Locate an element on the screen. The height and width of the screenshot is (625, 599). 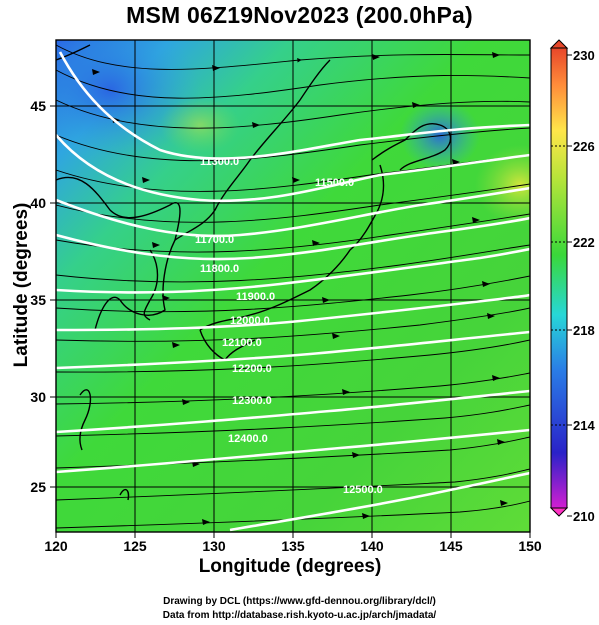
y-tick-label: 30 is located at coordinates (38, 397).